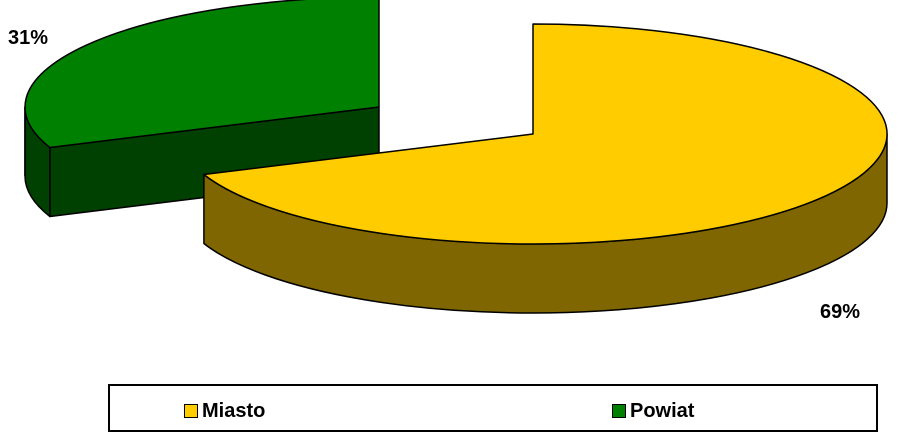 This screenshot has width=905, height=434. Describe the element at coordinates (234, 410) in the screenshot. I see `legend-label-miasto: Miasto` at that location.